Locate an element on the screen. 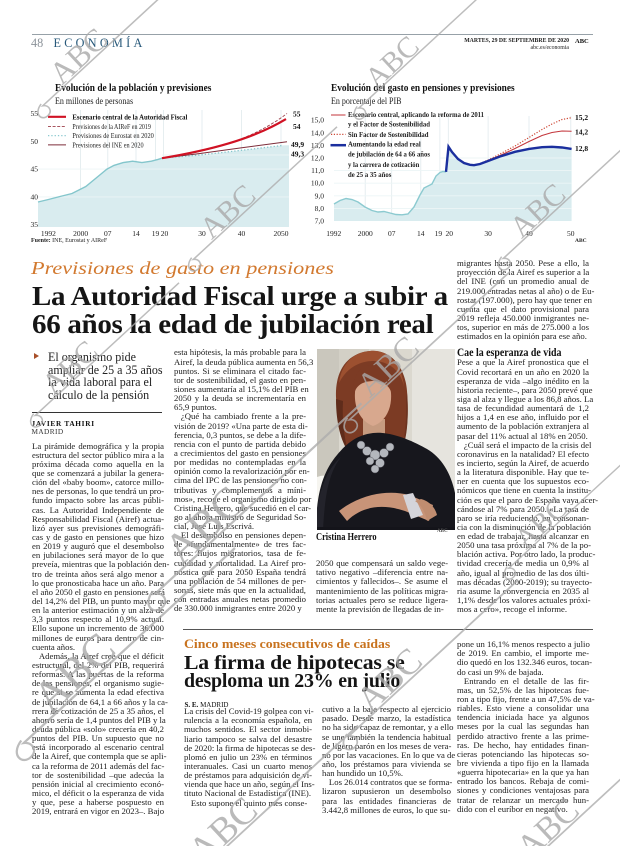  svg-text: 49,9 is located at coordinates (297, 144).